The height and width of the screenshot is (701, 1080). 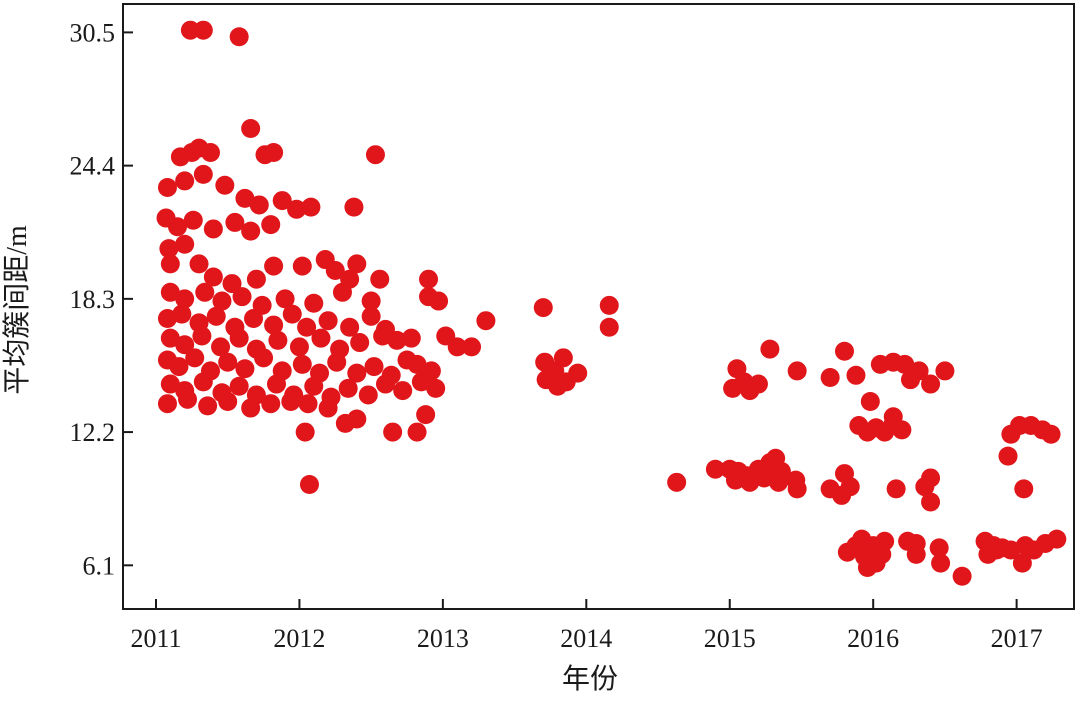 What do you see at coordinates (730, 638) in the screenshot?
I see `x-tick-label: 2015` at bounding box center [730, 638].